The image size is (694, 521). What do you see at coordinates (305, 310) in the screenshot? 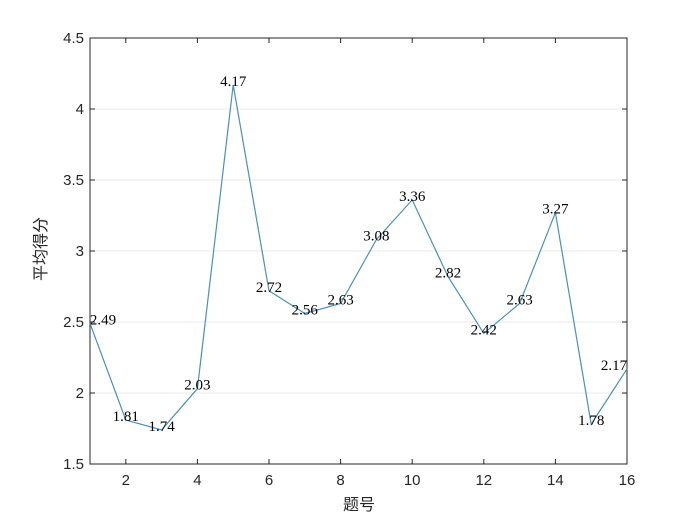
I see `data-label: 2.56` at bounding box center [305, 310].